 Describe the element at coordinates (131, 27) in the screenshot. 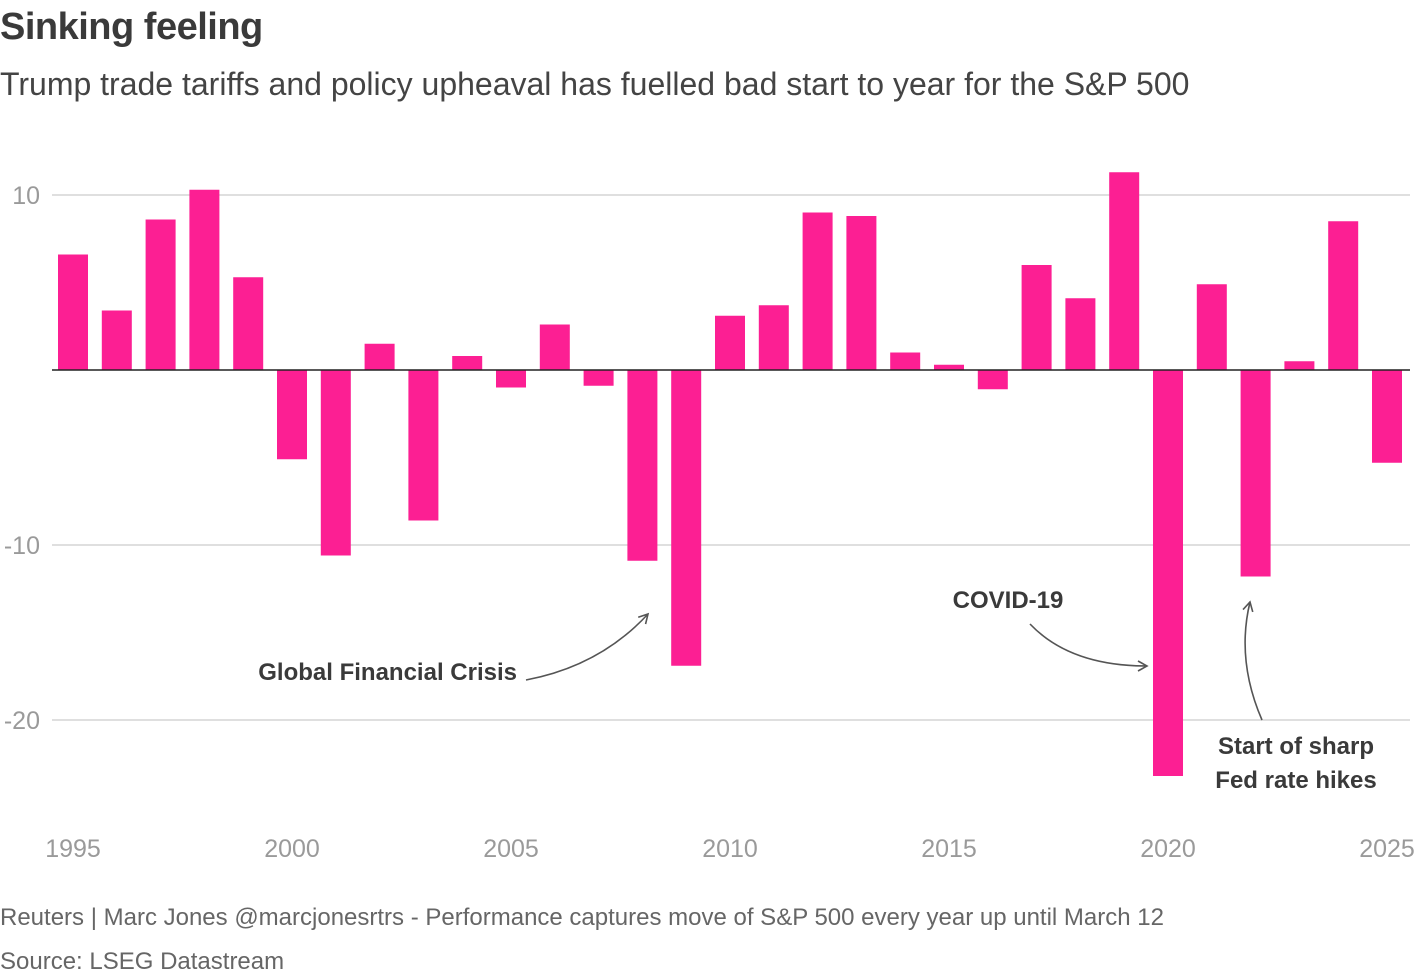

I see `chart-title: Sinking feeling` at that location.